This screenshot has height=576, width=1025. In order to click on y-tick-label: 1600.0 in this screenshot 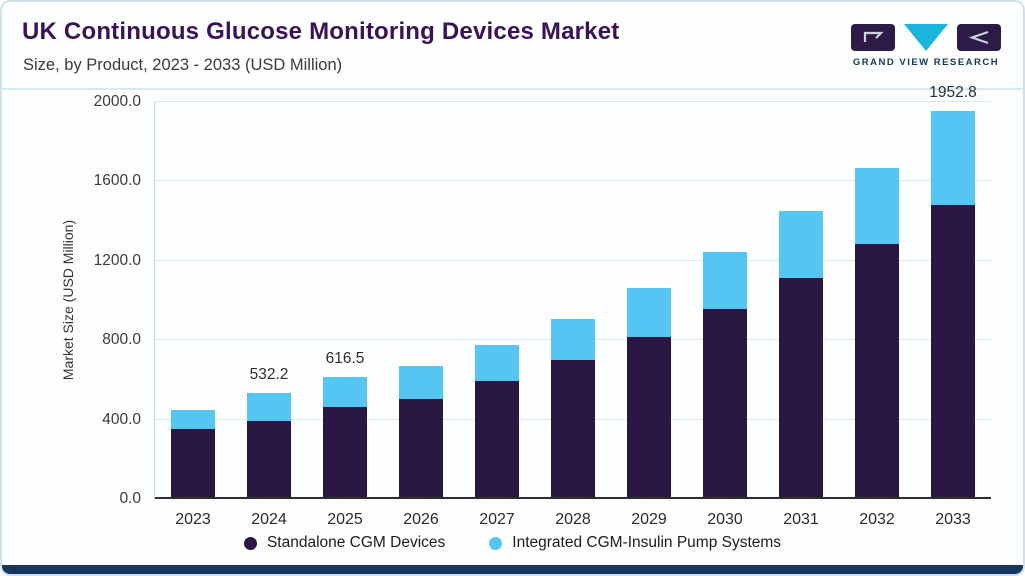, I will do `click(117, 181)`.